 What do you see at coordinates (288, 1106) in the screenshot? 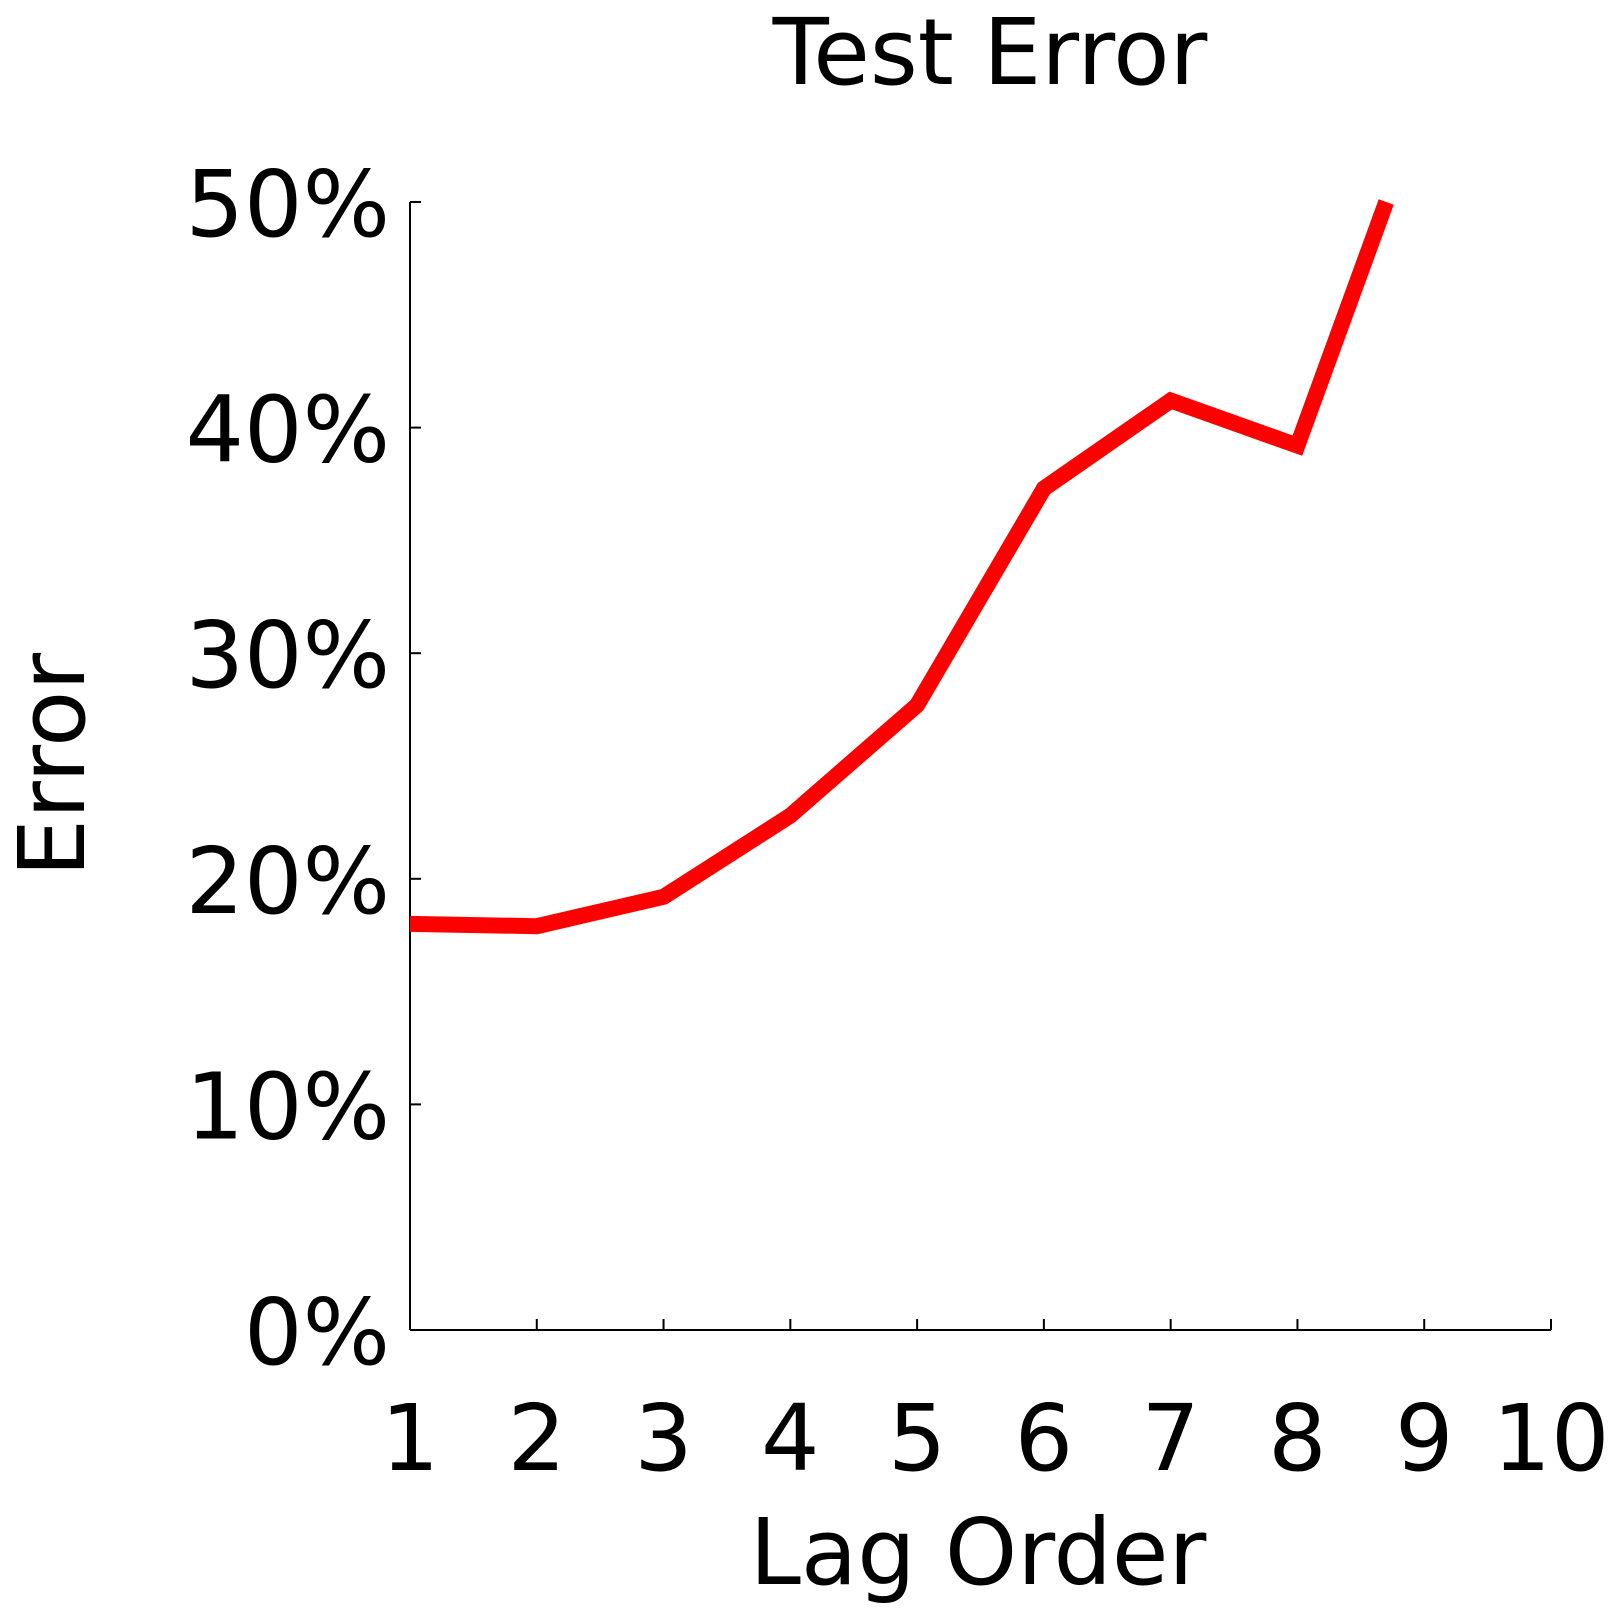
I see `y-tick-label: 10%` at bounding box center [288, 1106].